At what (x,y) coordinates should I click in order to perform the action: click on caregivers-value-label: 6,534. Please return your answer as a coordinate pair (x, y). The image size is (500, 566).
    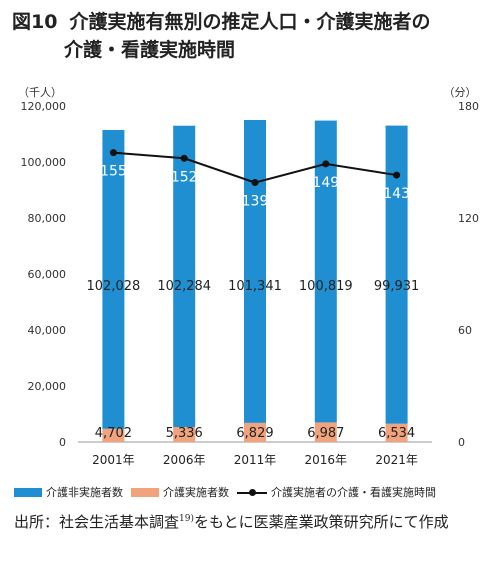
    Looking at the image, I should click on (396, 433).